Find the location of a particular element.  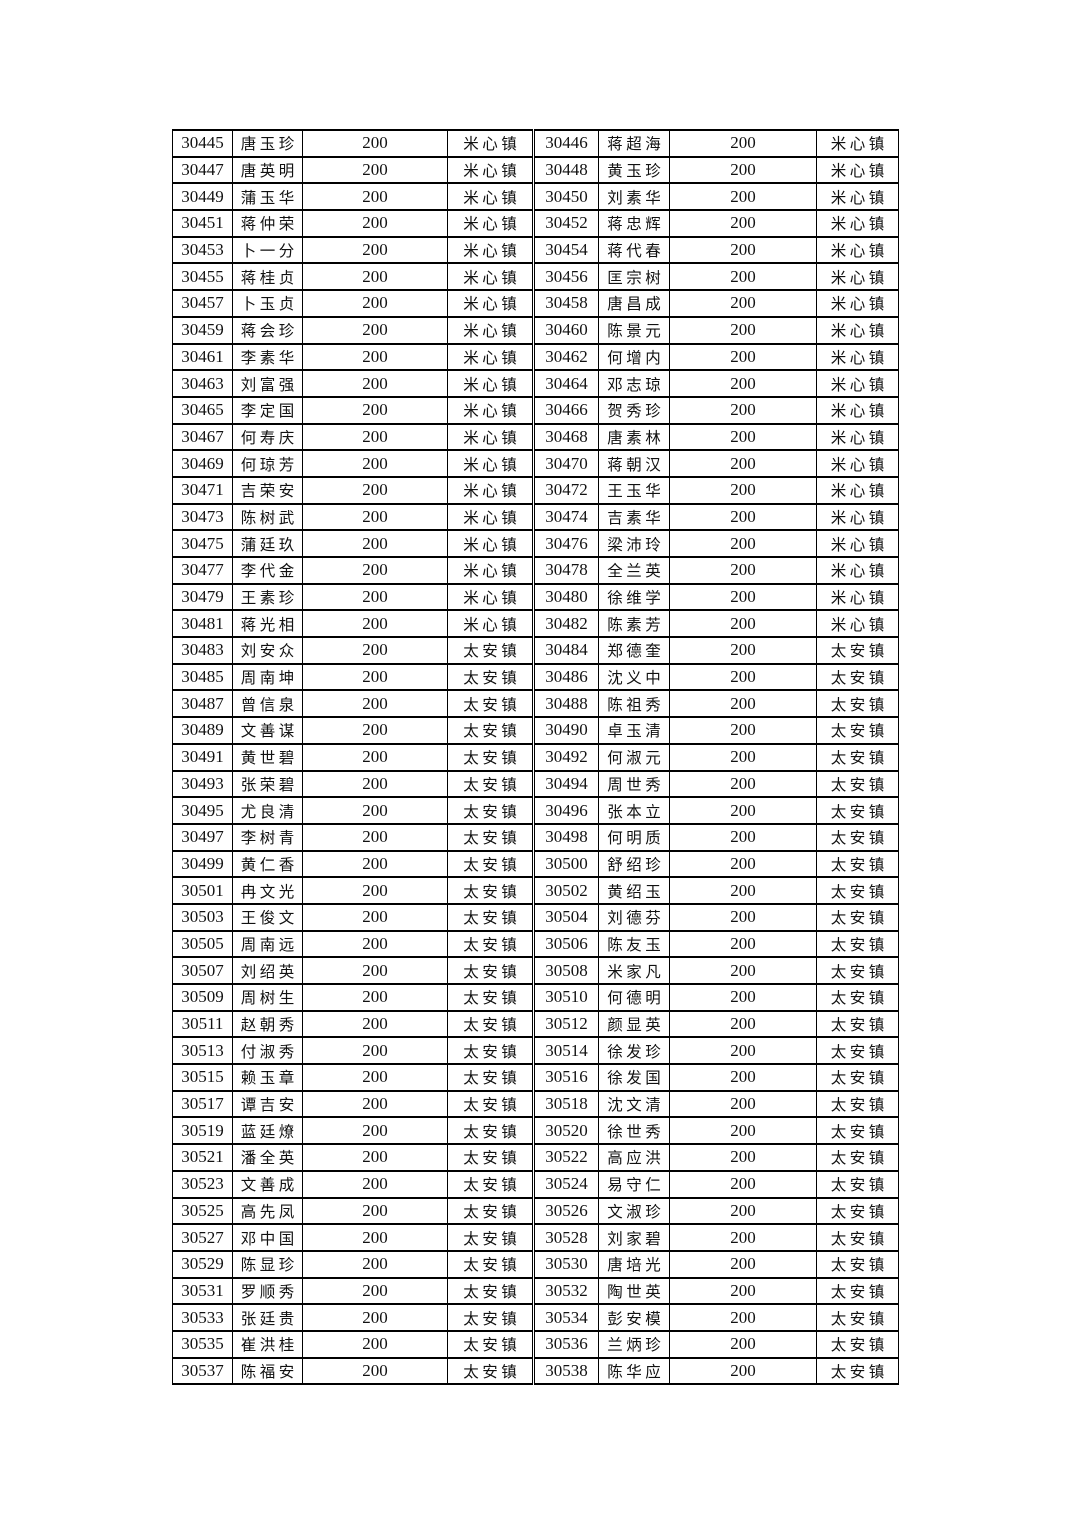

cell-serial: 30478 is located at coordinates (566, 570).